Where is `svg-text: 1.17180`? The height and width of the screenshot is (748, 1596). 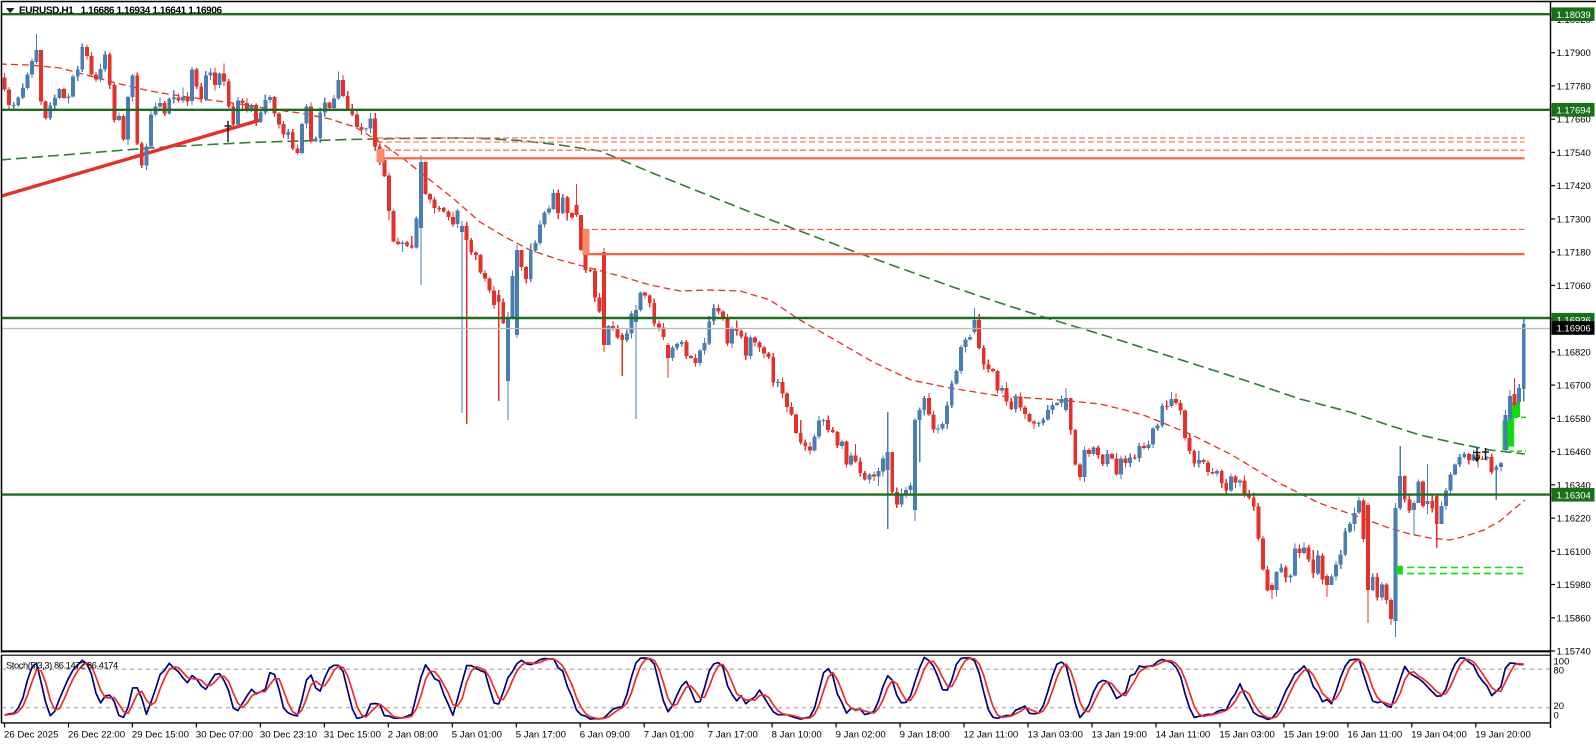 svg-text: 1.17180 is located at coordinates (1574, 253).